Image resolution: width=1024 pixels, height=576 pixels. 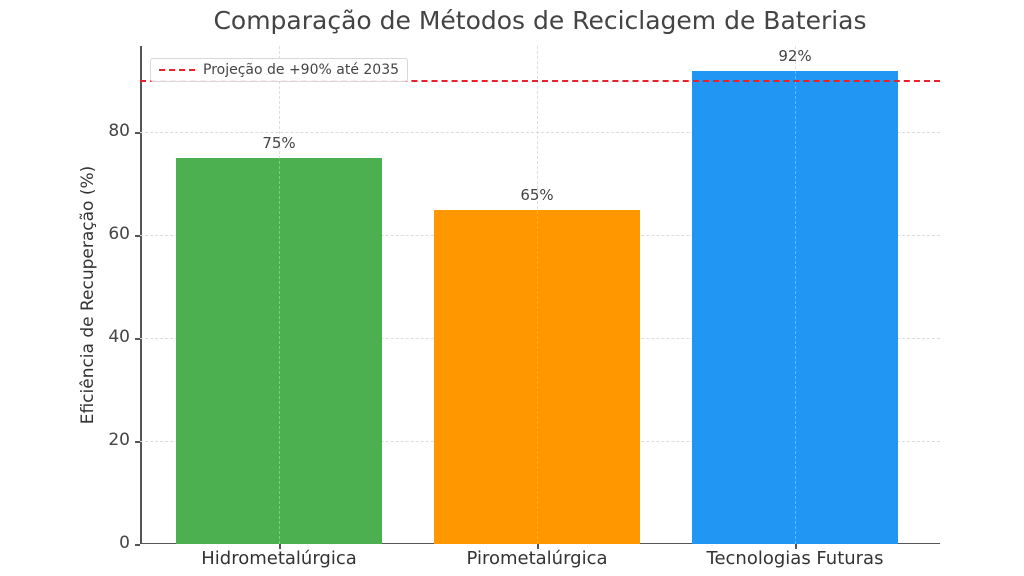 What do you see at coordinates (119, 131) in the screenshot?
I see `y-tick-label: 80` at bounding box center [119, 131].